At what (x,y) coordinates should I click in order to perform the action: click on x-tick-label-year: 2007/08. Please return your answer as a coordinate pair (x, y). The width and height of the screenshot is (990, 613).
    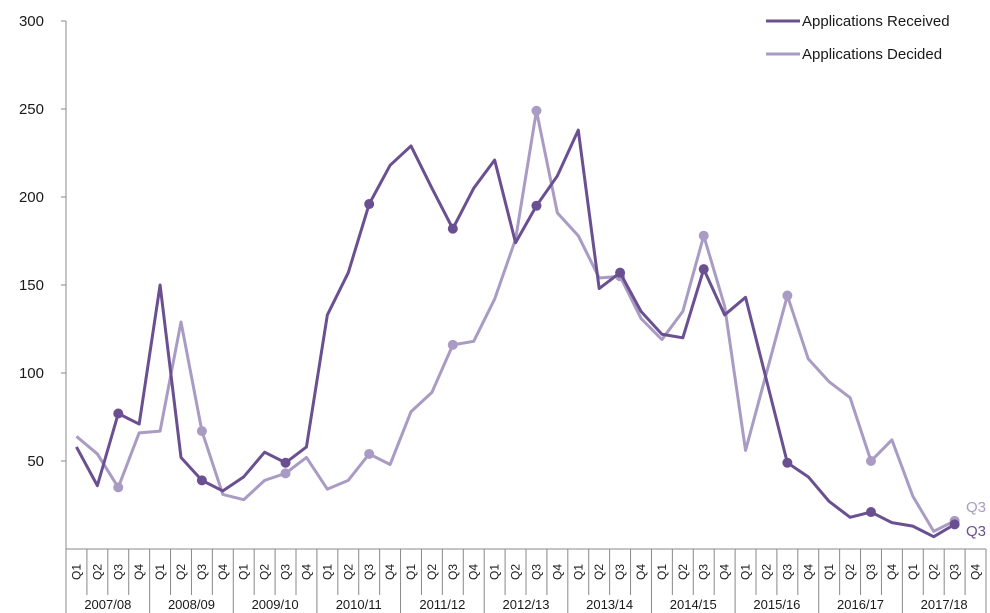
    Looking at the image, I should click on (107, 604).